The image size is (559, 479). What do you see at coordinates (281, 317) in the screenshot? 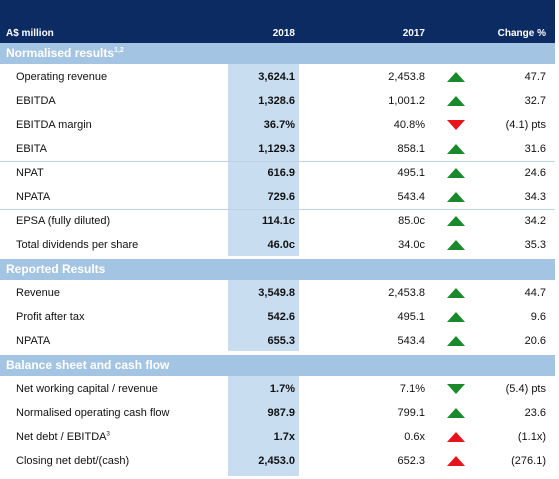
I see `value-2018: 542.6` at bounding box center [281, 317].